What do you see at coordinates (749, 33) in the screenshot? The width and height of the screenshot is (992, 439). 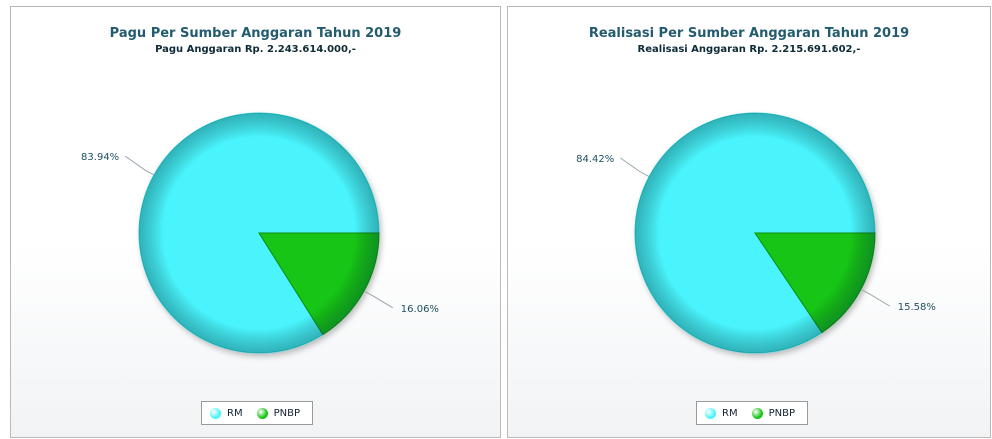 I see `chart-title: Realisasi Per Sumber Anggaran Tahun 2019` at bounding box center [749, 33].